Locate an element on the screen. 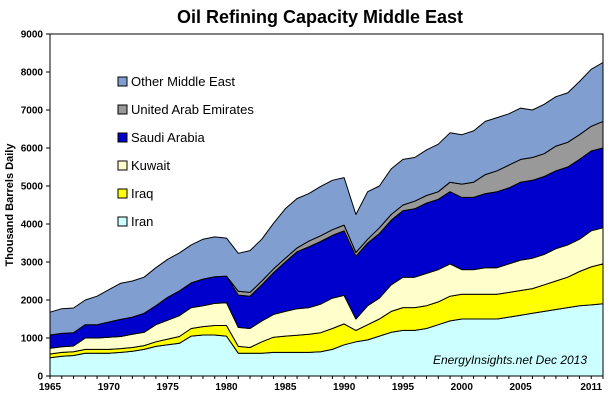  legend-swatch-other-middle-east is located at coordinates (122, 81).